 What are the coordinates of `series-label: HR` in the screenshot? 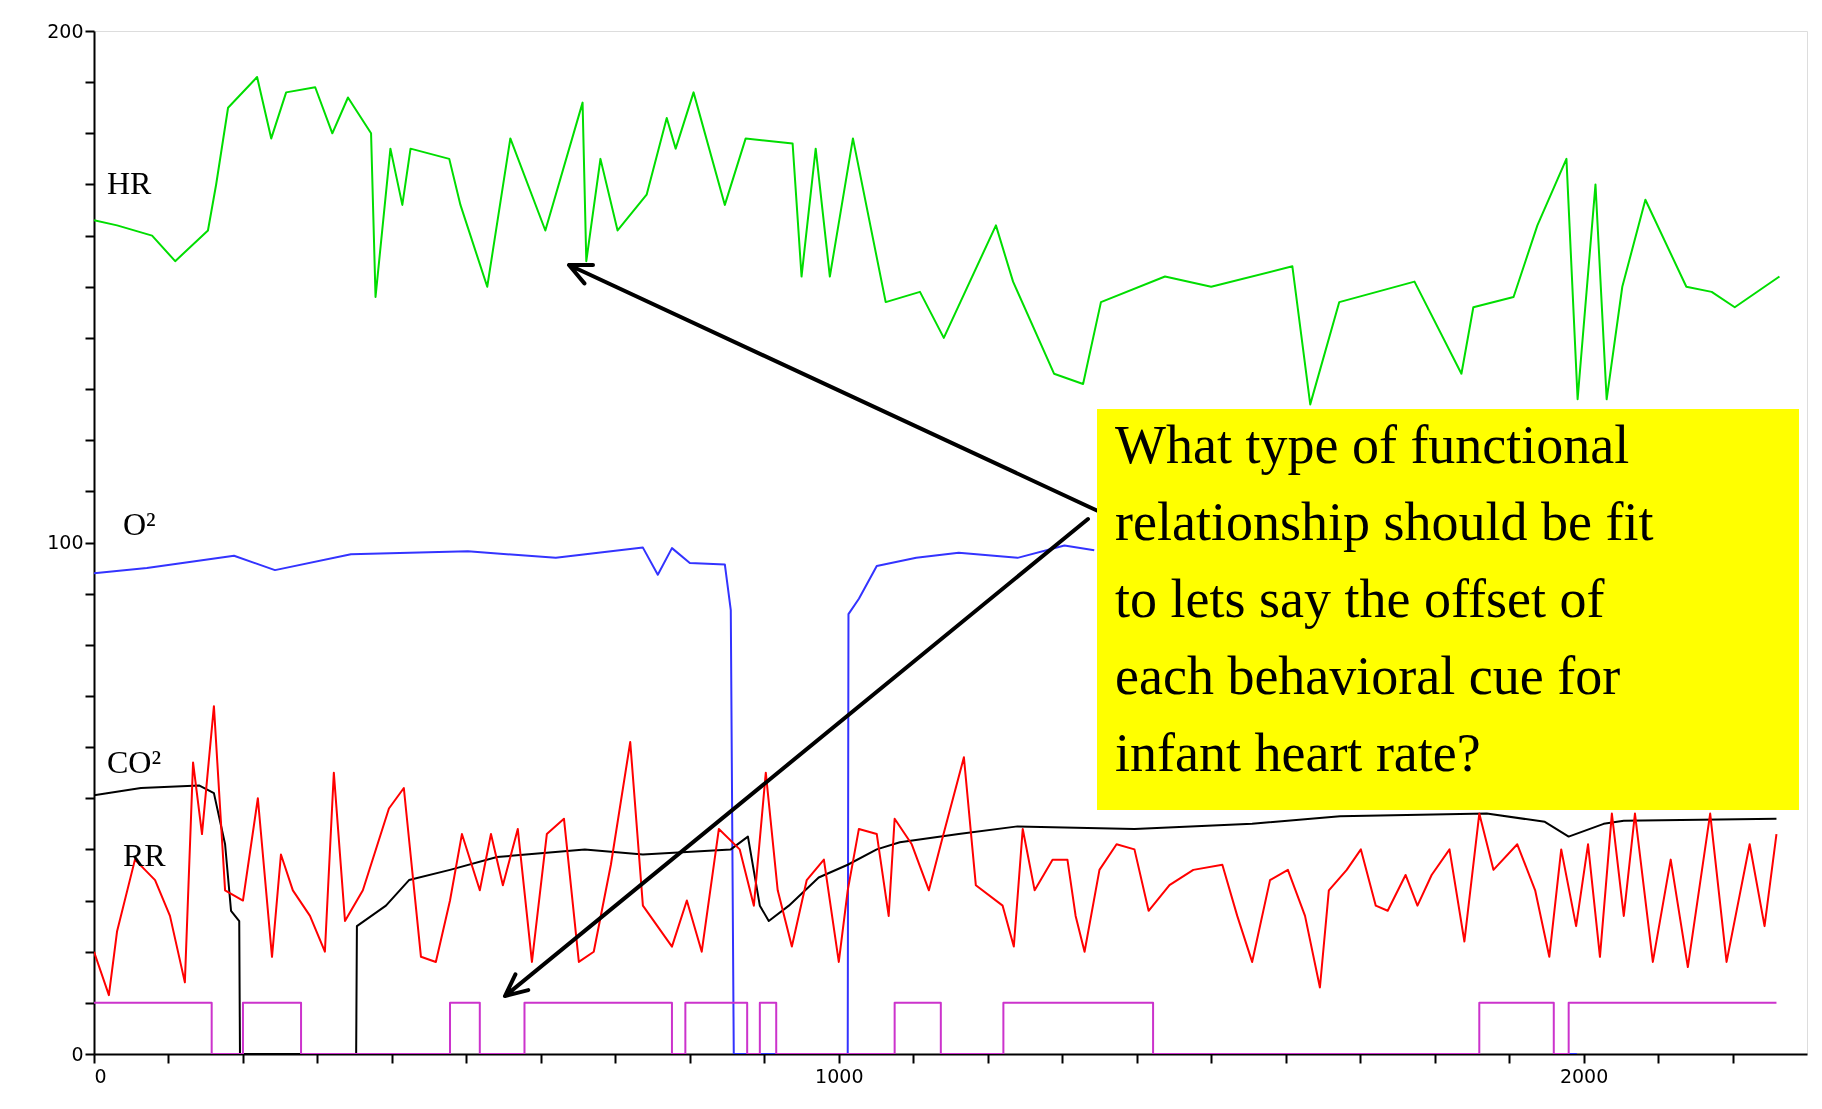 It's located at (130, 183).